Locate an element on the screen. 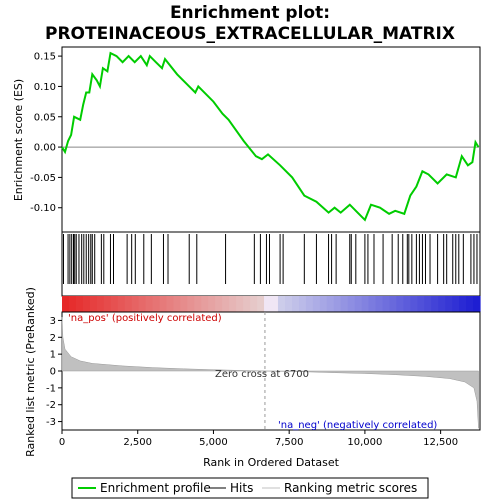  legend-box is located at coordinates (250, 488).